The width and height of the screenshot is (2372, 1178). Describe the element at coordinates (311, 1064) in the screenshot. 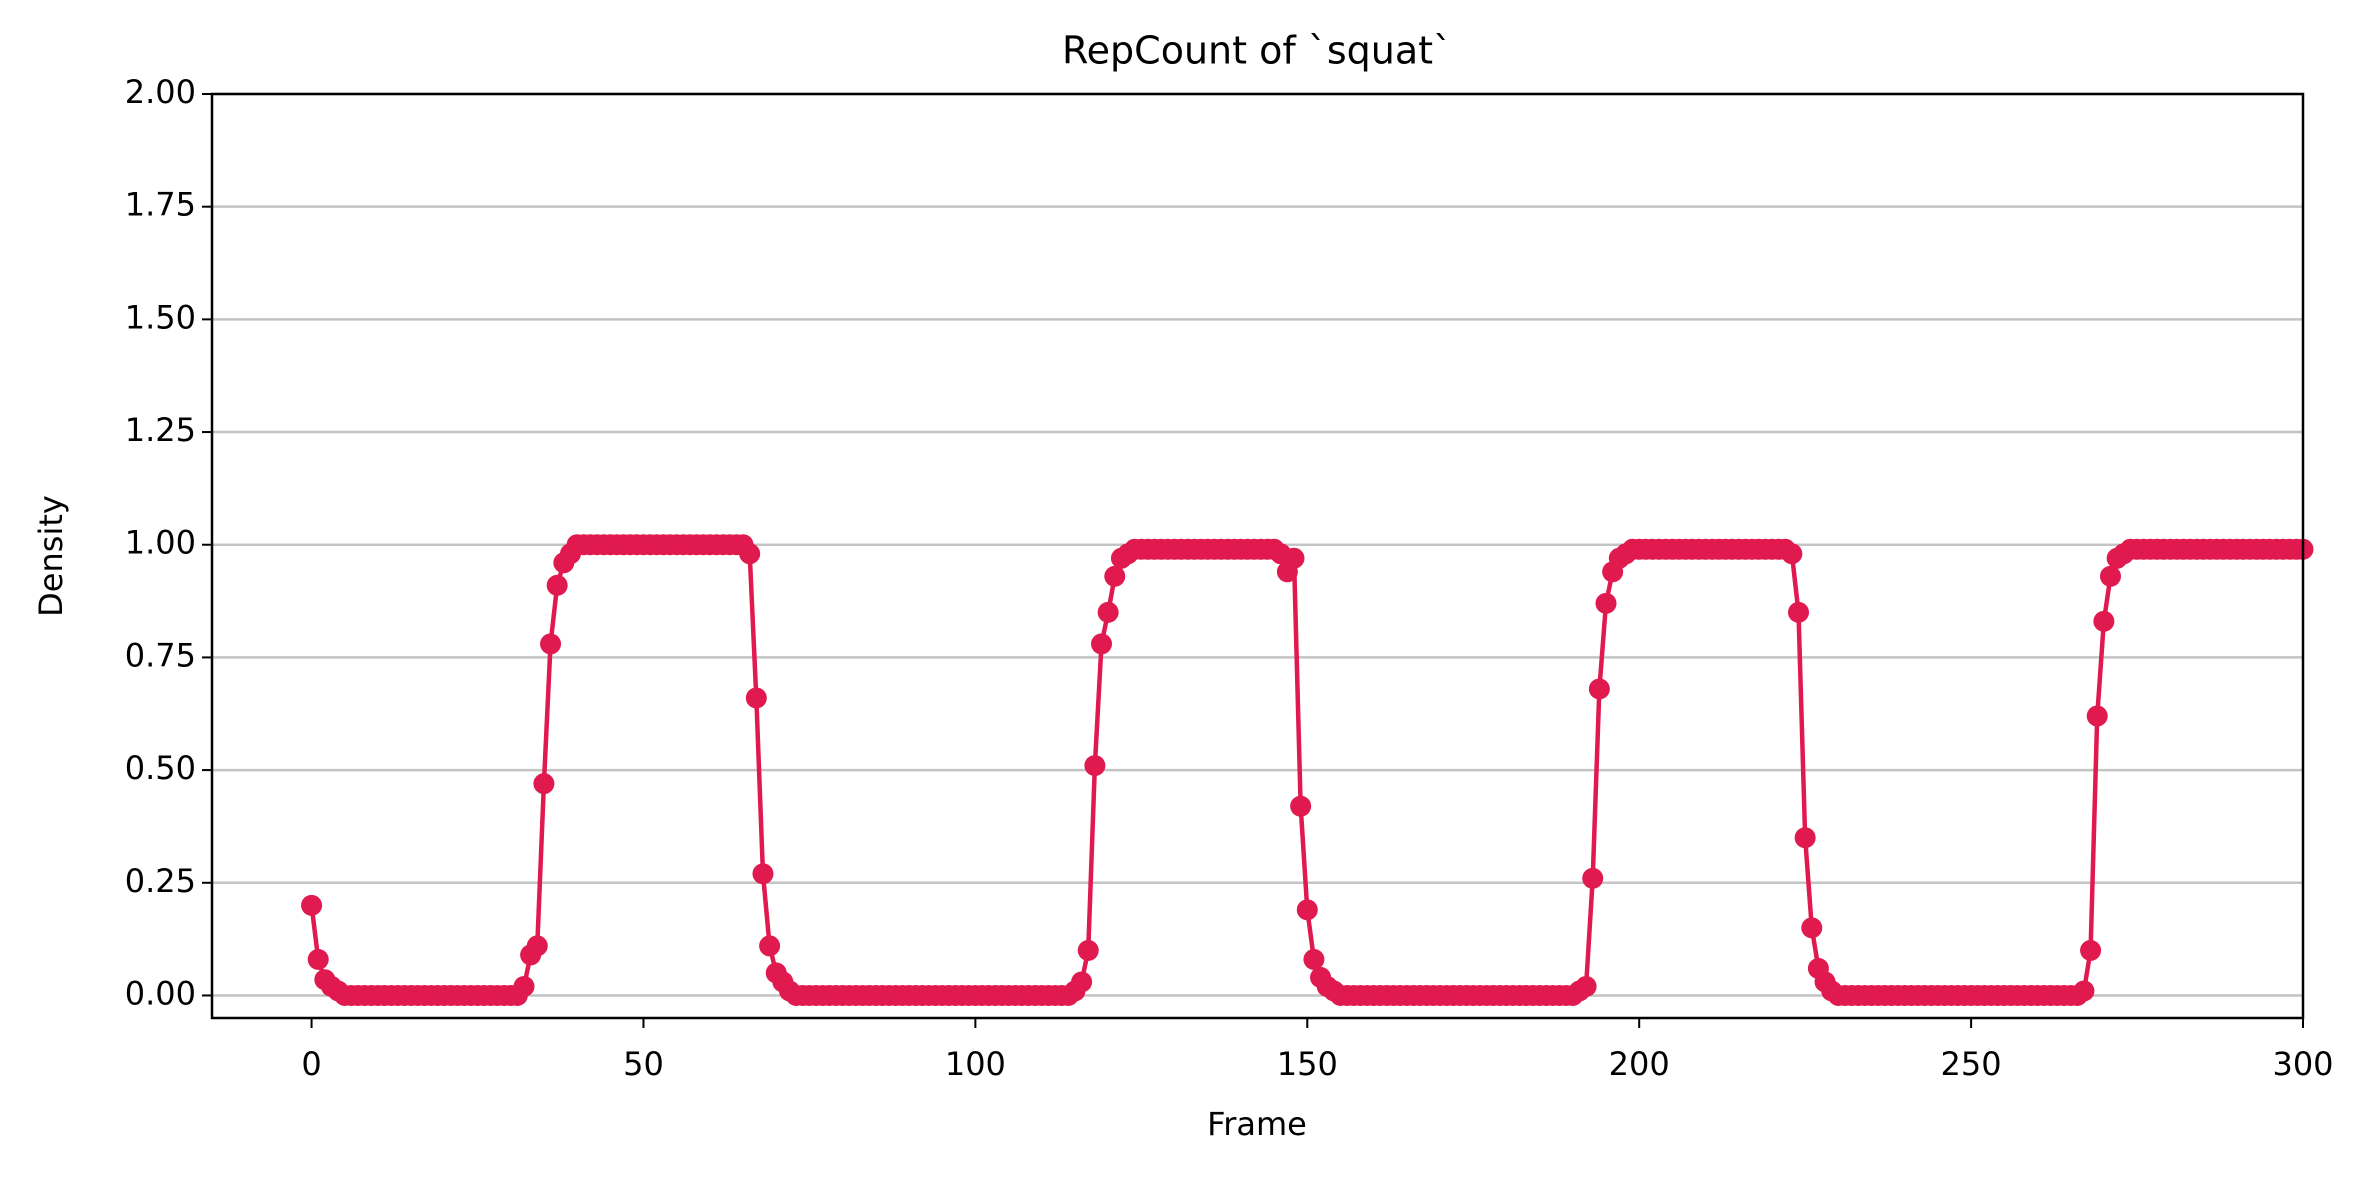

I see `x-tick-label: 0` at that location.